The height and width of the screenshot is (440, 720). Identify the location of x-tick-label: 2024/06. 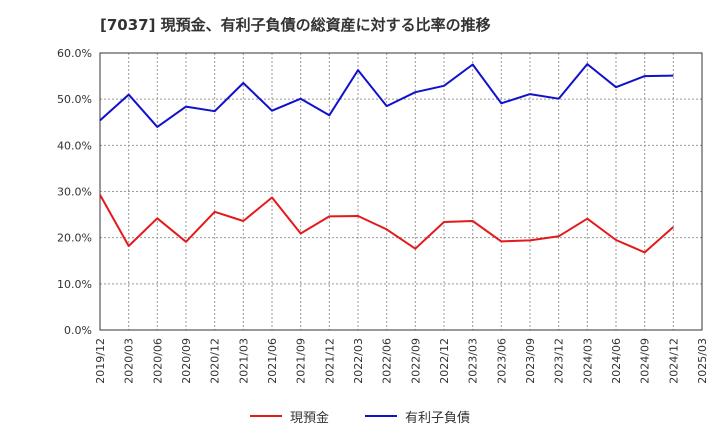
(616, 361).